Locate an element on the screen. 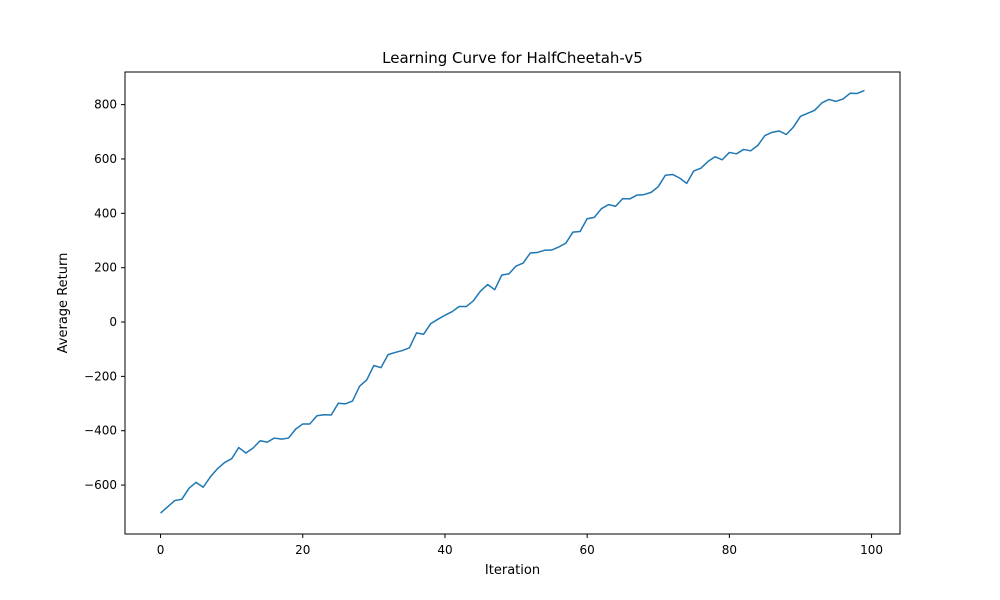 The width and height of the screenshot is (1000, 600). x-tick-label: 0 is located at coordinates (161, 550).